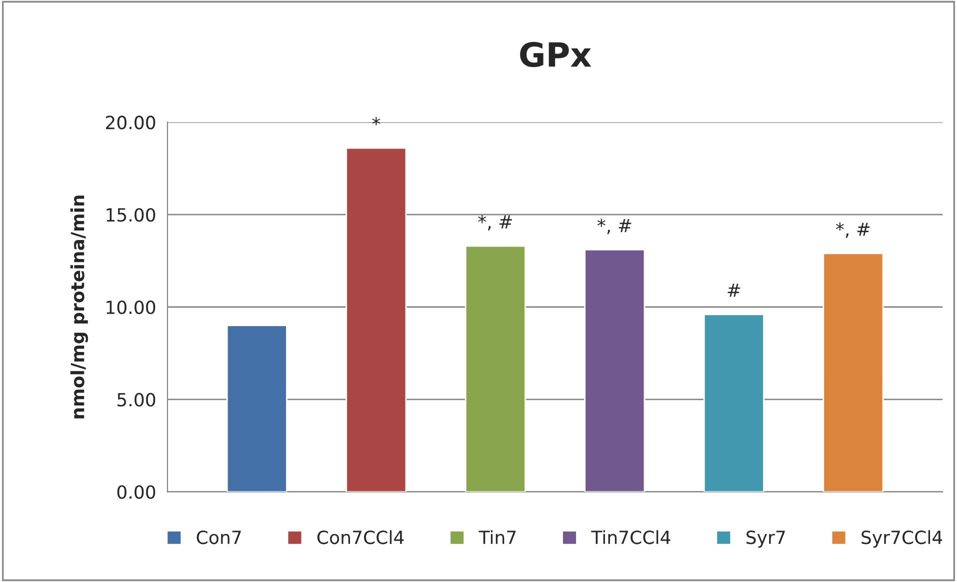 This screenshot has height=582, width=957. Describe the element at coordinates (131, 307) in the screenshot. I see `y-tick-label: 10.00` at that location.